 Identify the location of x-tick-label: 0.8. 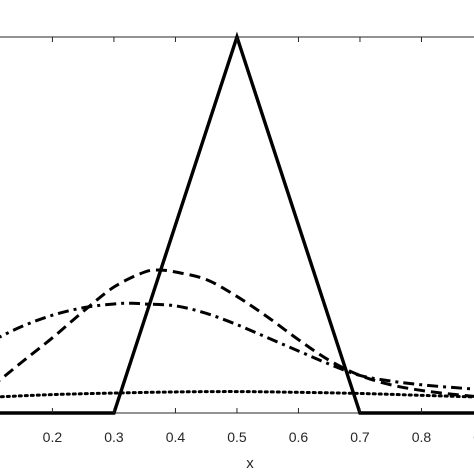
(422, 437).